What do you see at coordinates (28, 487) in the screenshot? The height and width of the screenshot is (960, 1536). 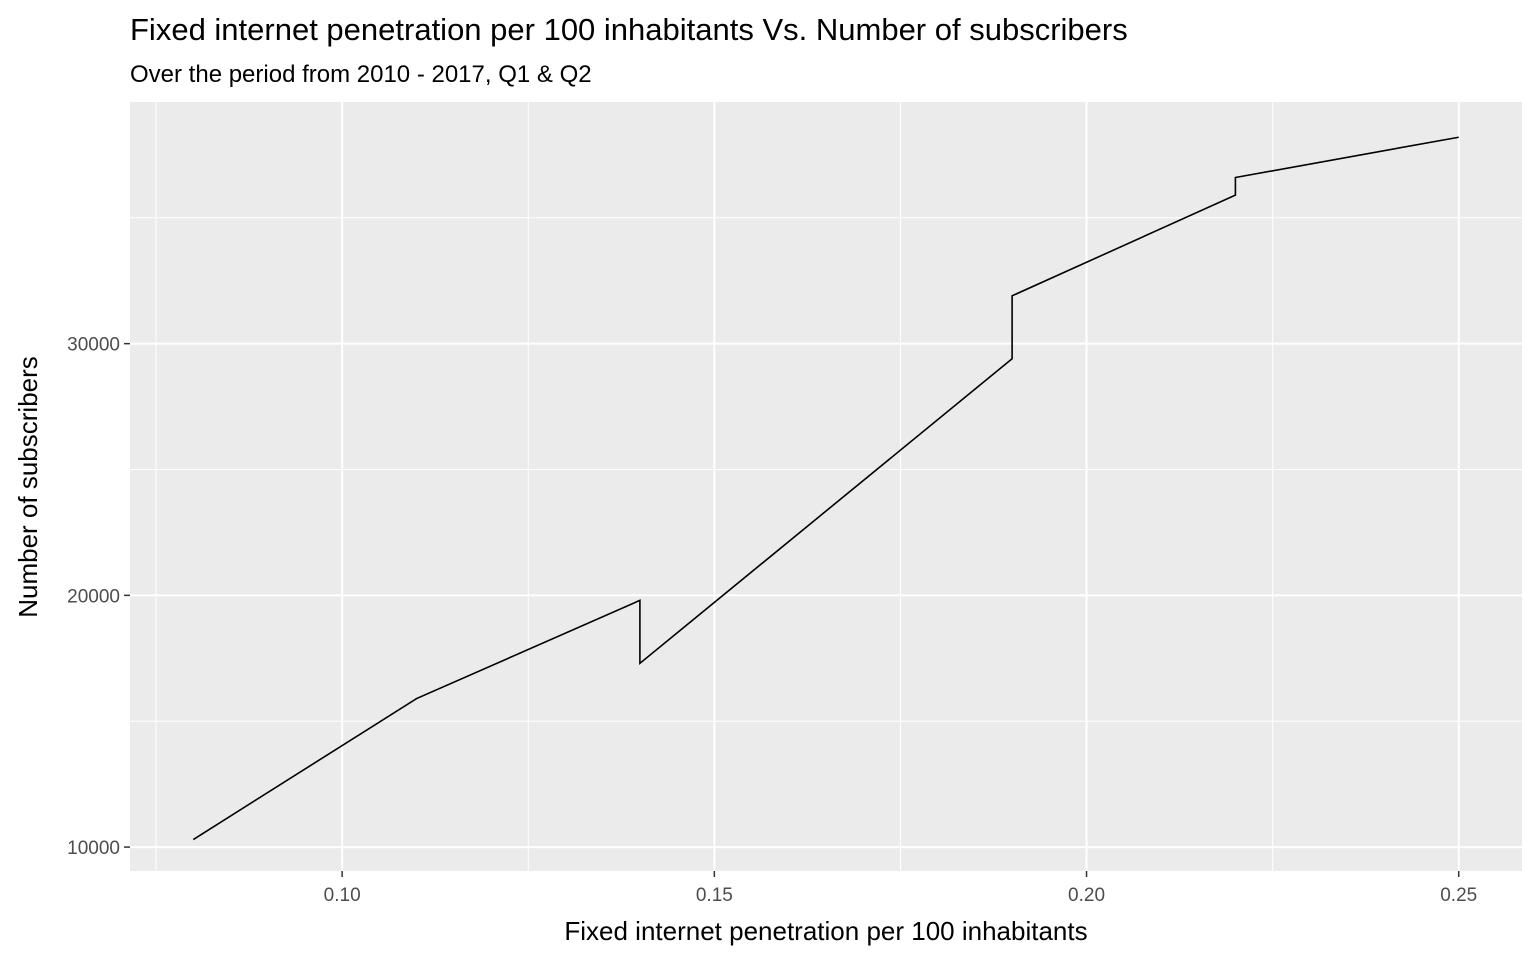 I see `y-axis-title: Number of subscribers` at bounding box center [28, 487].